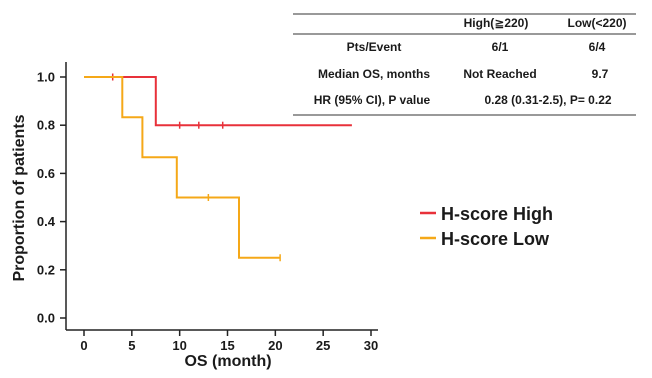 This screenshot has height=378, width=652. I want to click on y-tick-label: 0.8, so click(46, 125).